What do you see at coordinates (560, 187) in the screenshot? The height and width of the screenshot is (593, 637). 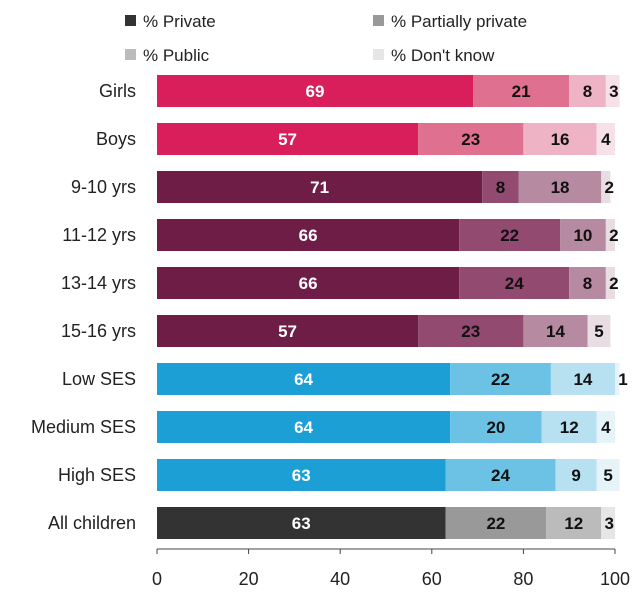 I see `bar-9-10-yrs-public` at bounding box center [560, 187].